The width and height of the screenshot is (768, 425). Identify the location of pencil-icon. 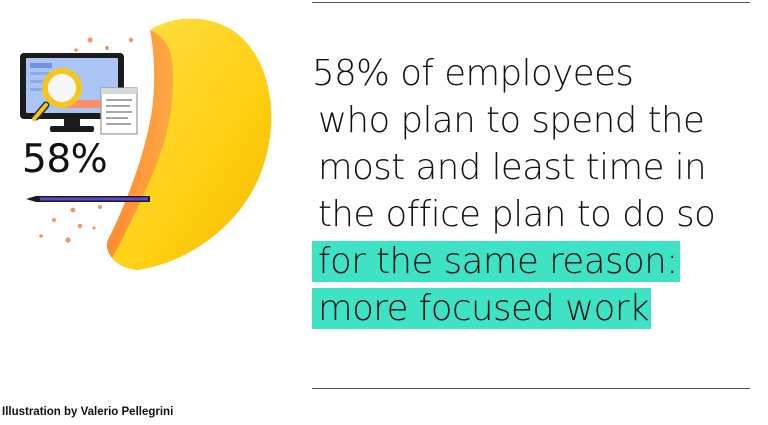
(88, 199).